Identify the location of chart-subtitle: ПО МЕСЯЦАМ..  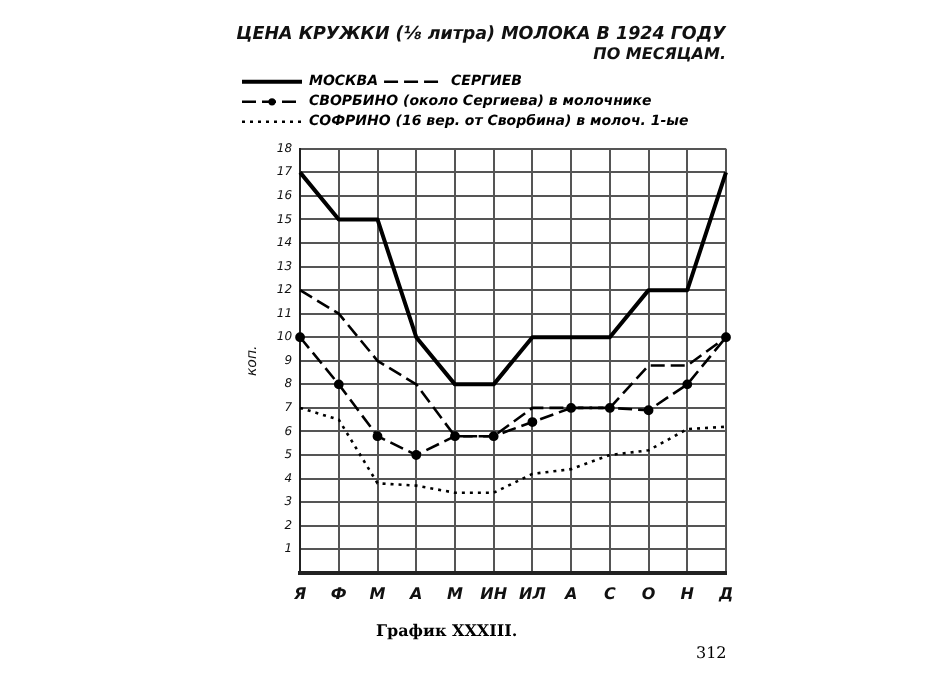
(659, 54).